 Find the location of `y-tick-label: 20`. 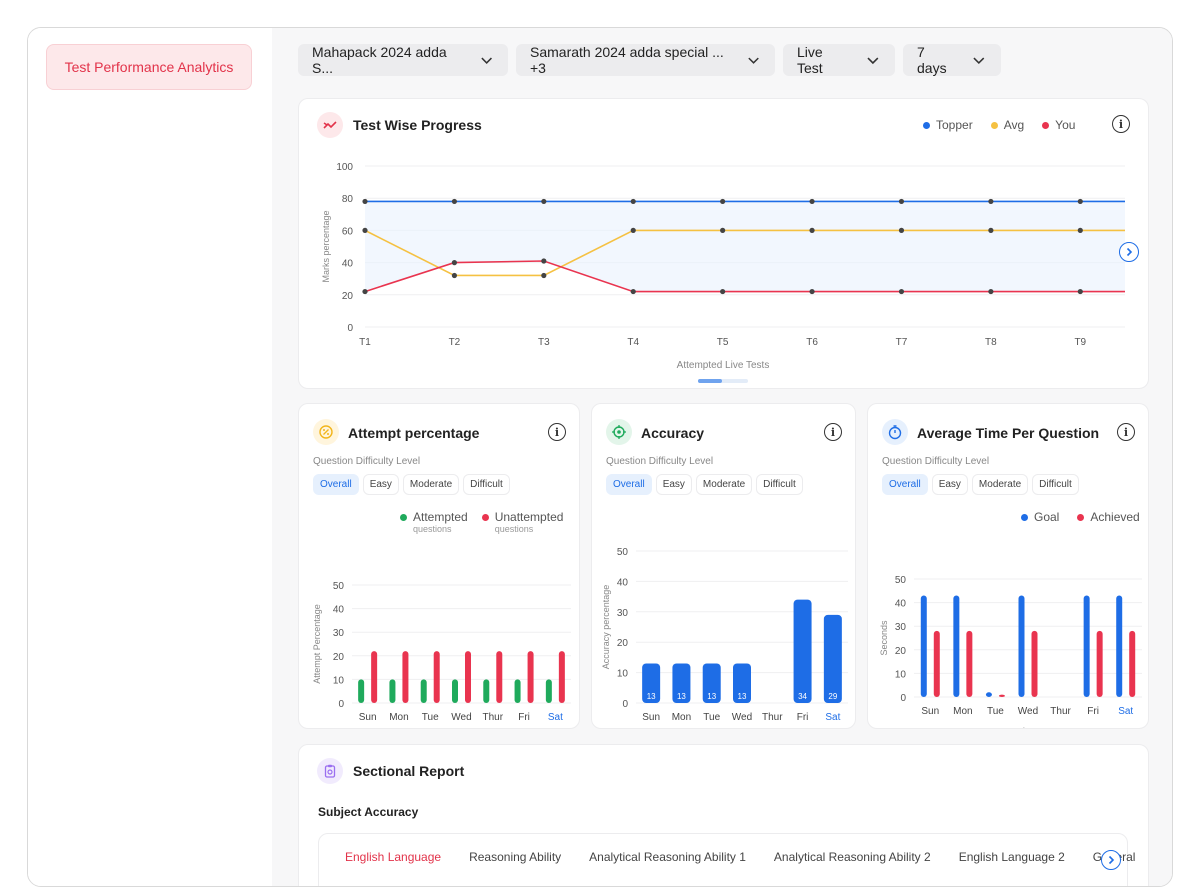

y-tick-label: 20 is located at coordinates (348, 296).